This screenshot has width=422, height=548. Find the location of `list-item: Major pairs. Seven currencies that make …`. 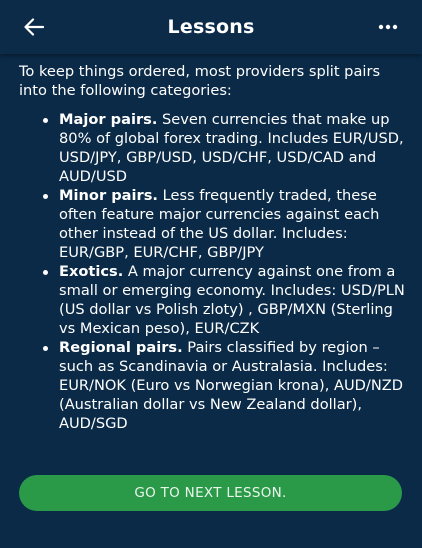

list-item: Major pairs. Seven currencies that make … is located at coordinates (235, 148).